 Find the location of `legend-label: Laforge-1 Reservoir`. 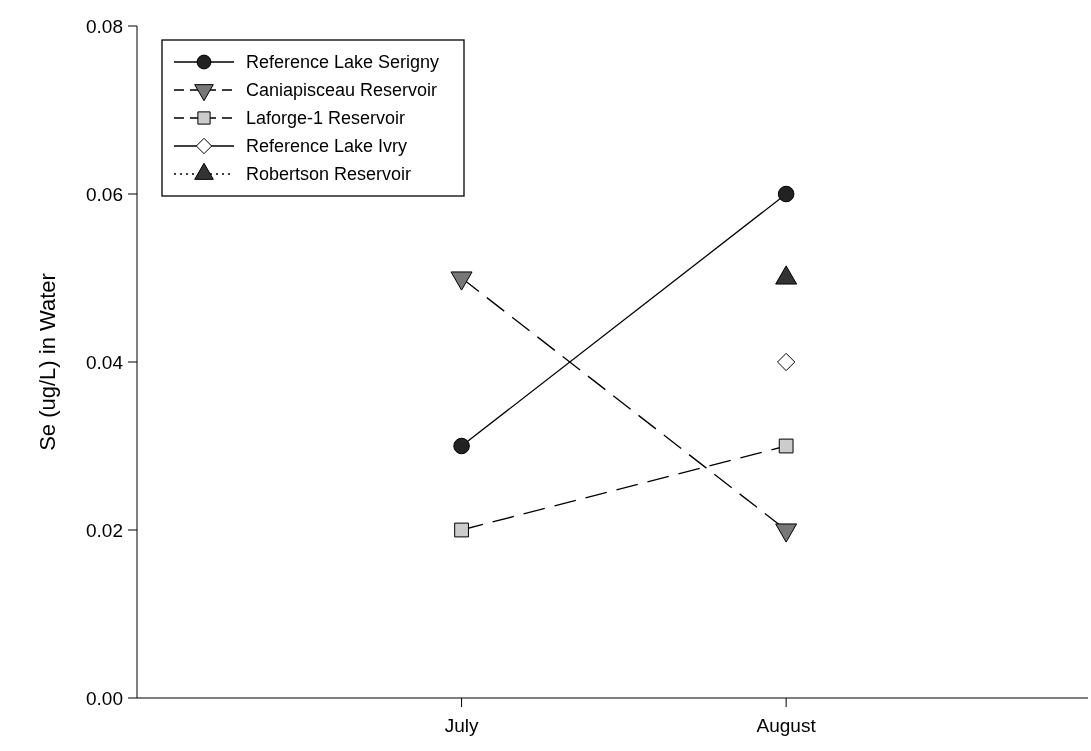

legend-label: Laforge-1 Reservoir is located at coordinates (326, 118).